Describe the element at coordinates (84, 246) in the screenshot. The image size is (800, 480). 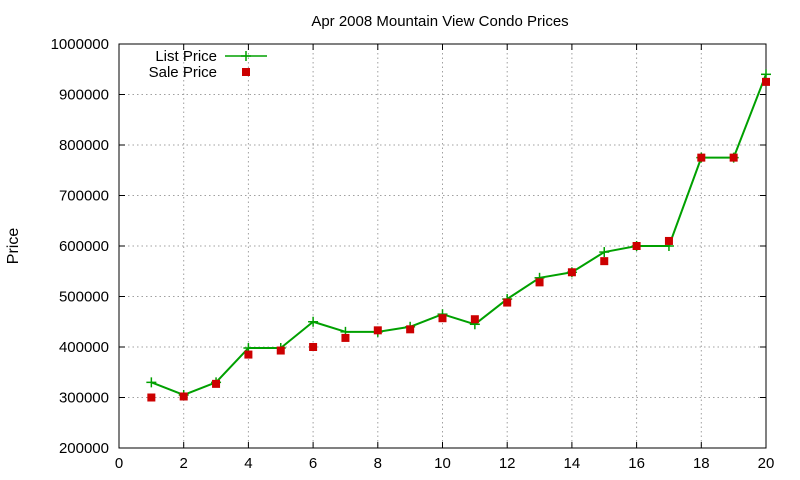
I see `y-tick-label: 600000` at that location.